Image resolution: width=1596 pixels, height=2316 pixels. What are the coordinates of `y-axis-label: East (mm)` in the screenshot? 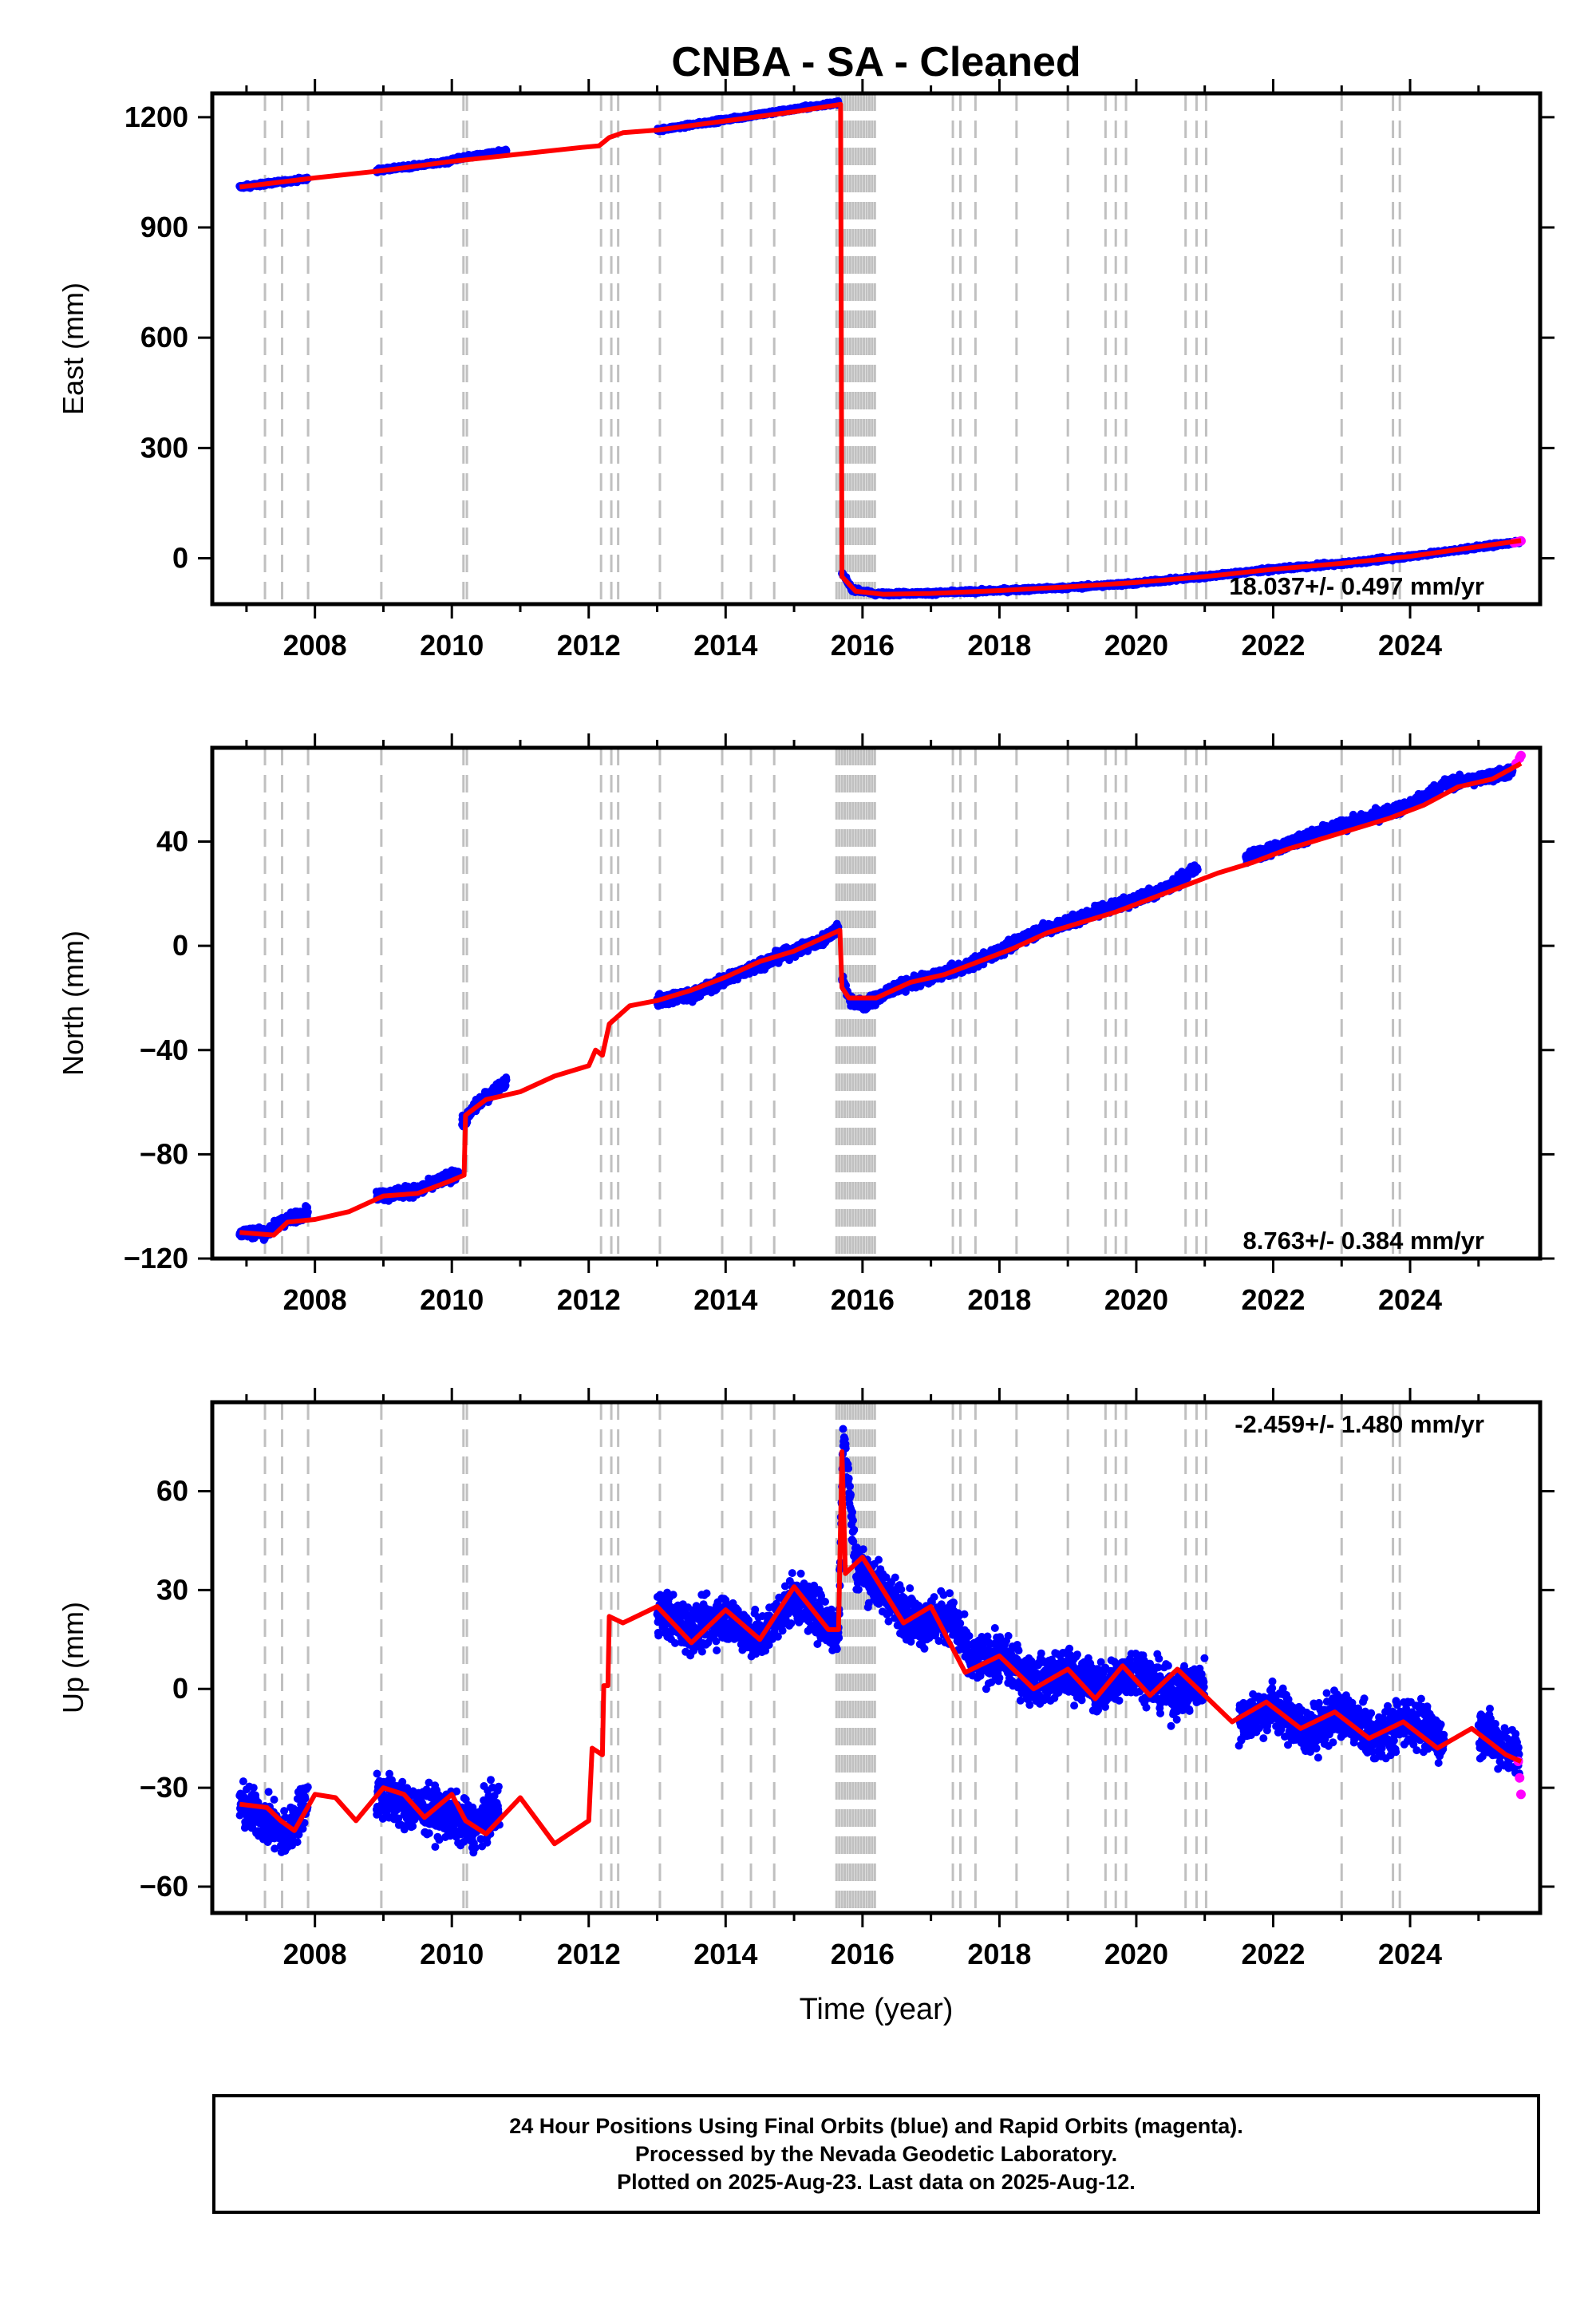 It's located at (73, 349).